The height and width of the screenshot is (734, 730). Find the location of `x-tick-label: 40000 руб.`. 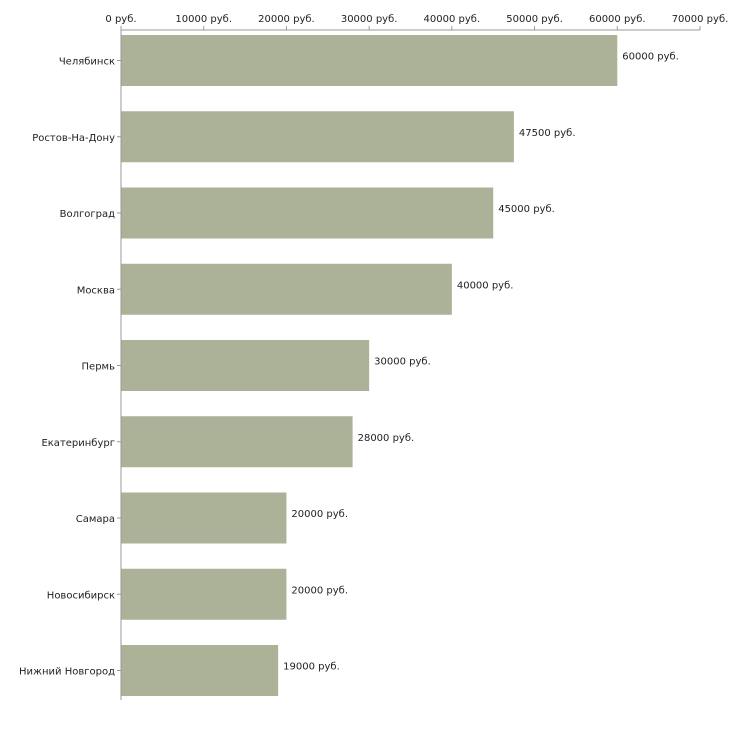

x-tick-label: 40000 руб. is located at coordinates (452, 19).